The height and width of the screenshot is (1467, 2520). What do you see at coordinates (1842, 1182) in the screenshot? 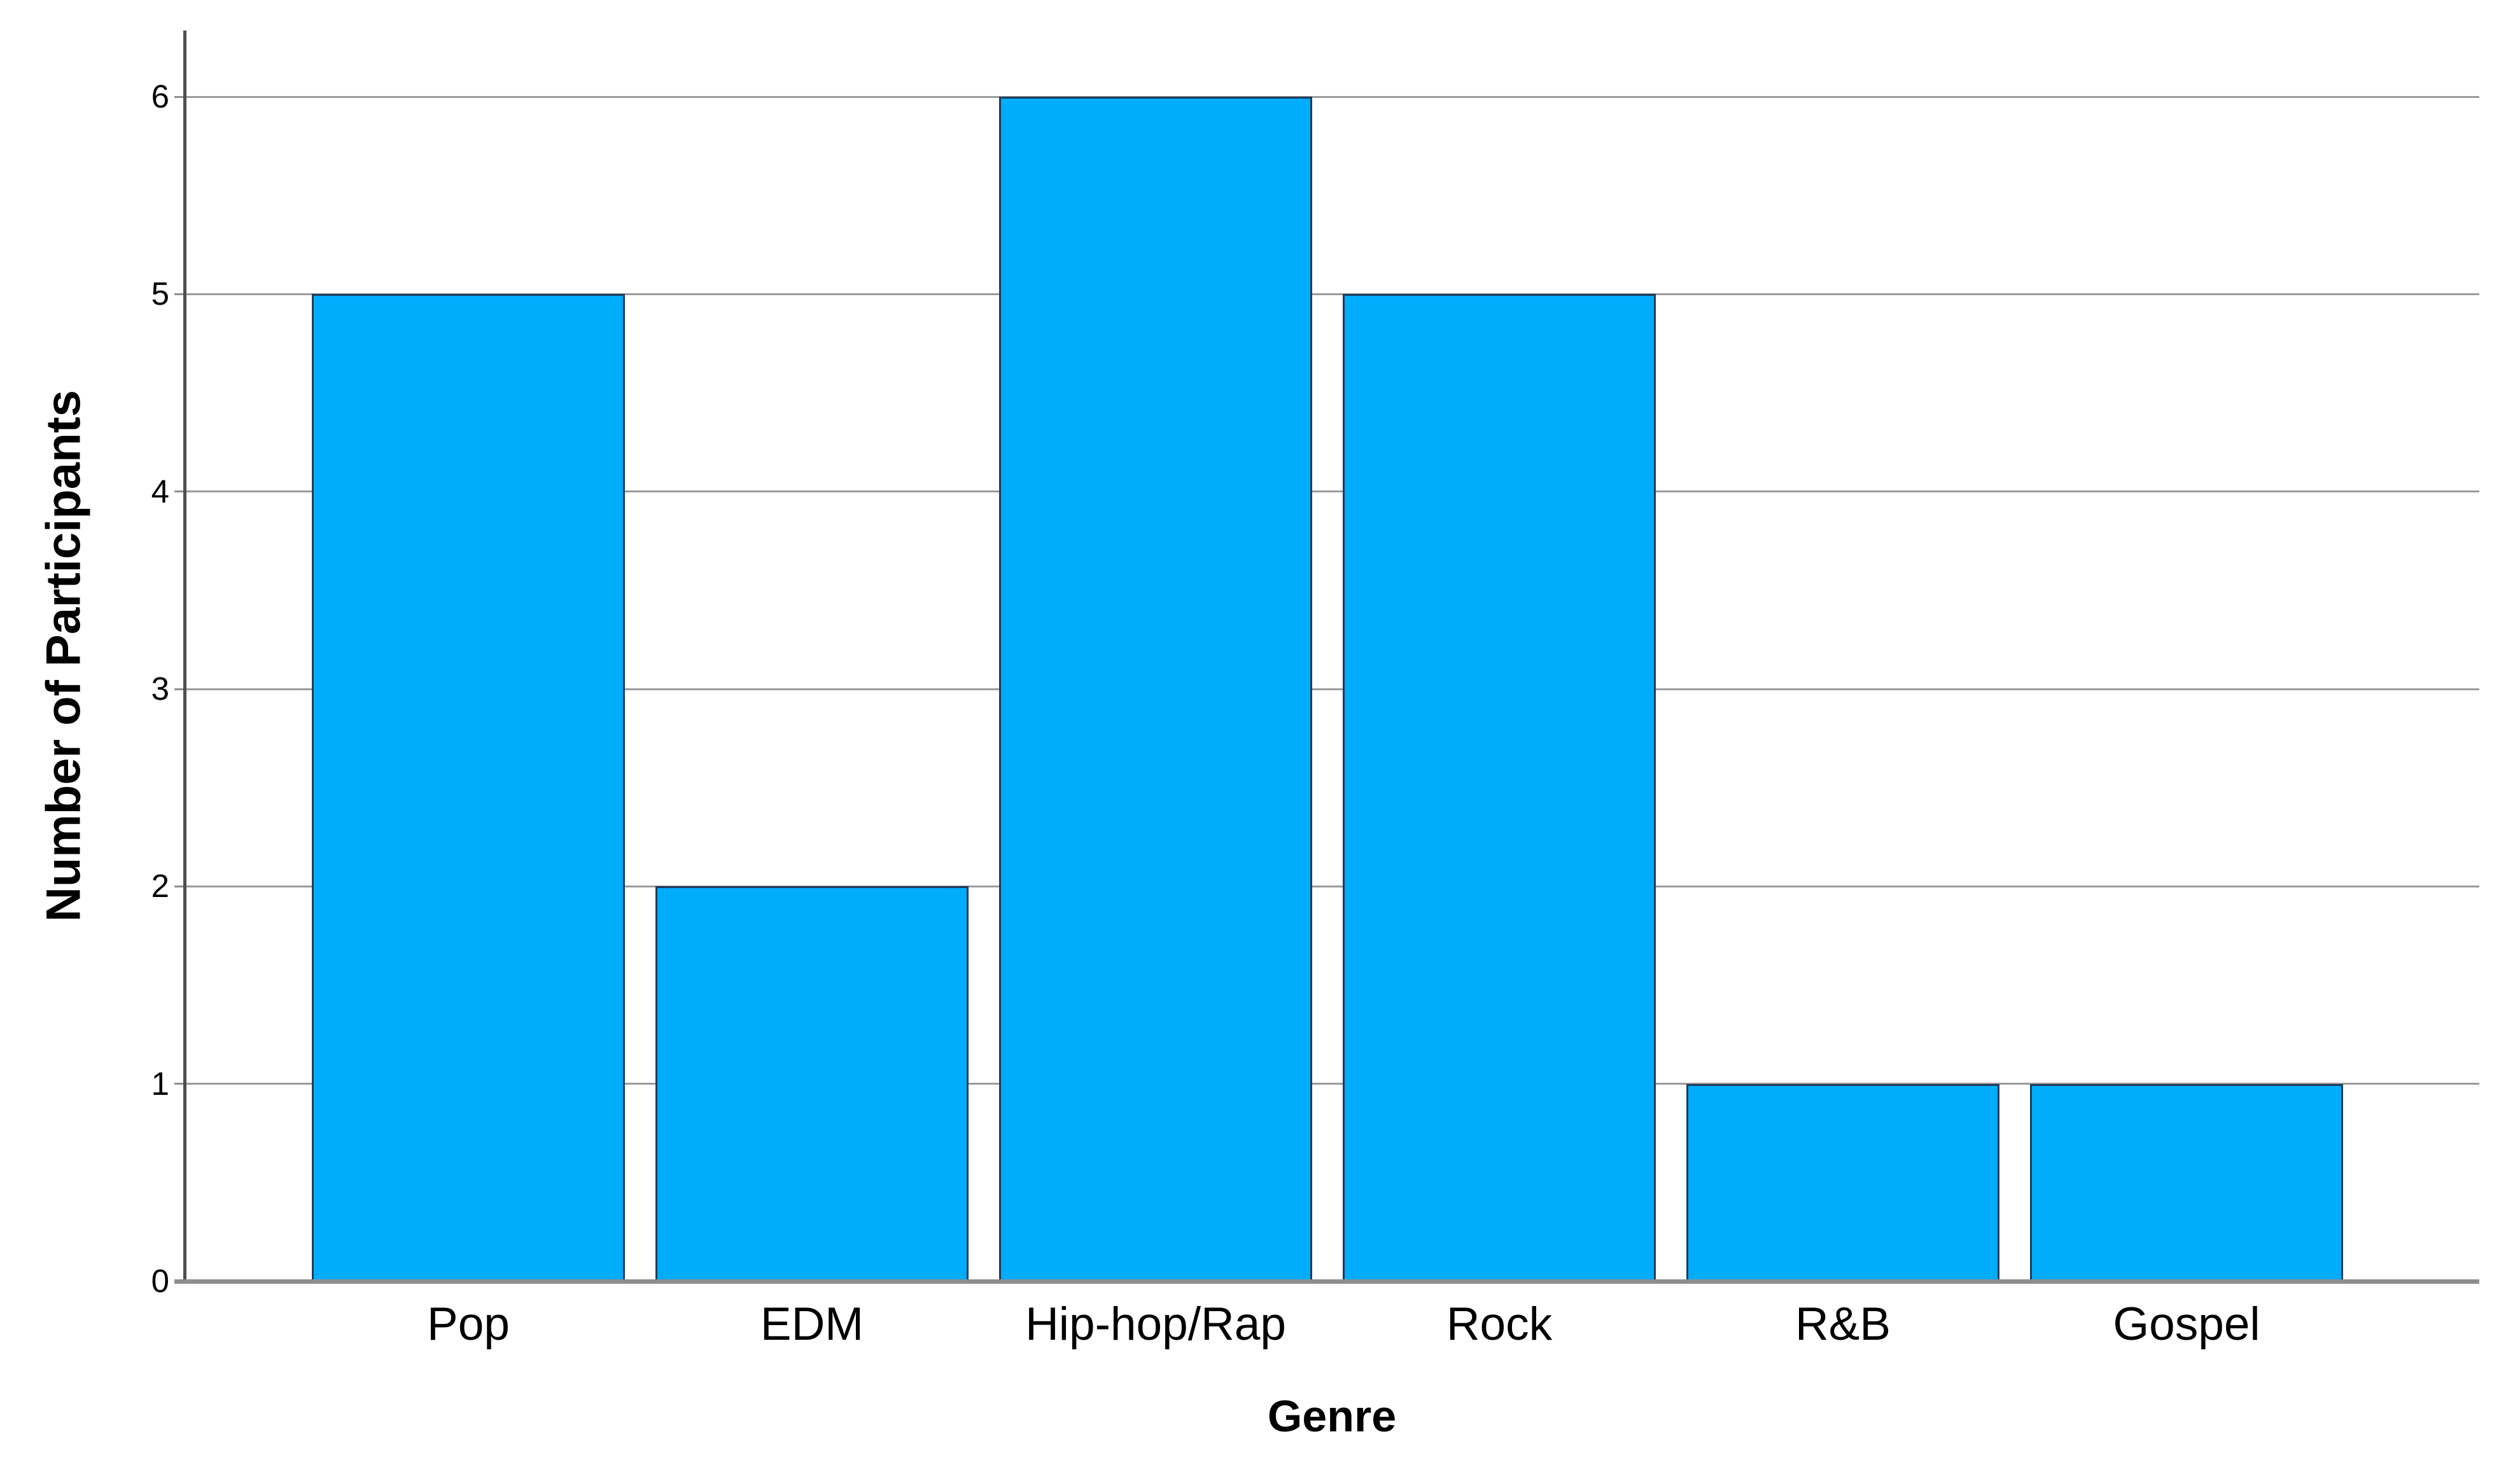
I see `bar-r-b` at bounding box center [1842, 1182].